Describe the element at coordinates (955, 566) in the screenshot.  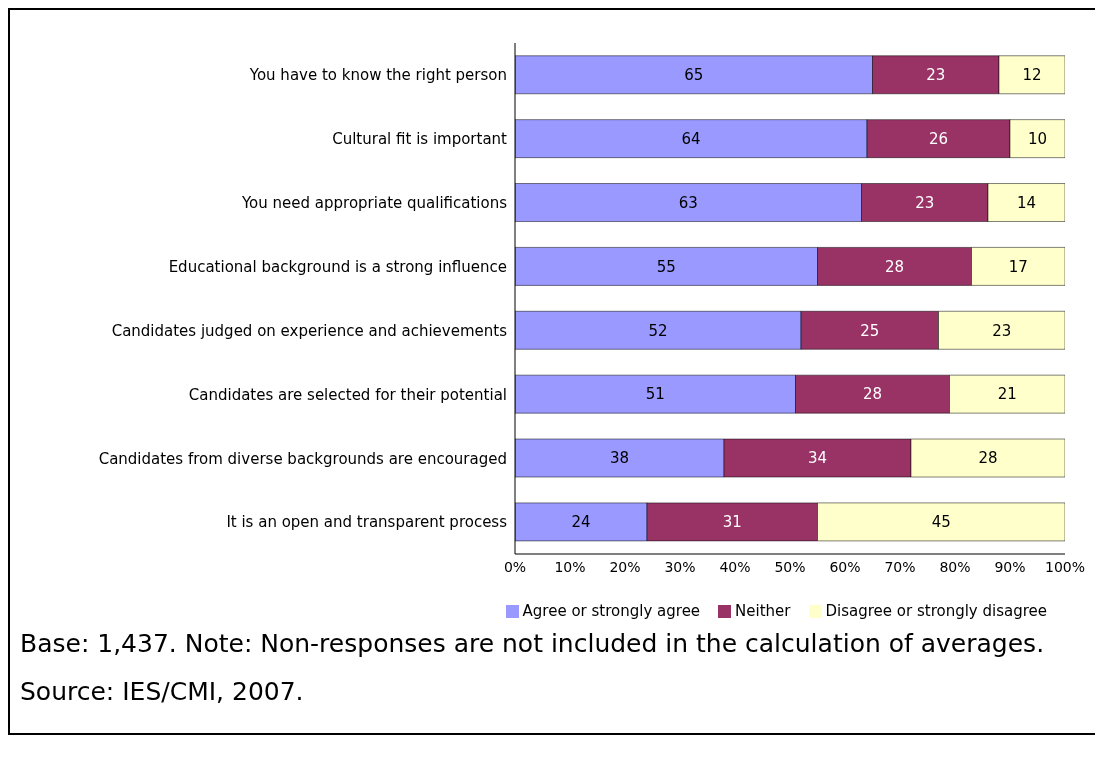
I see `x-tick-label: 80%` at that location.